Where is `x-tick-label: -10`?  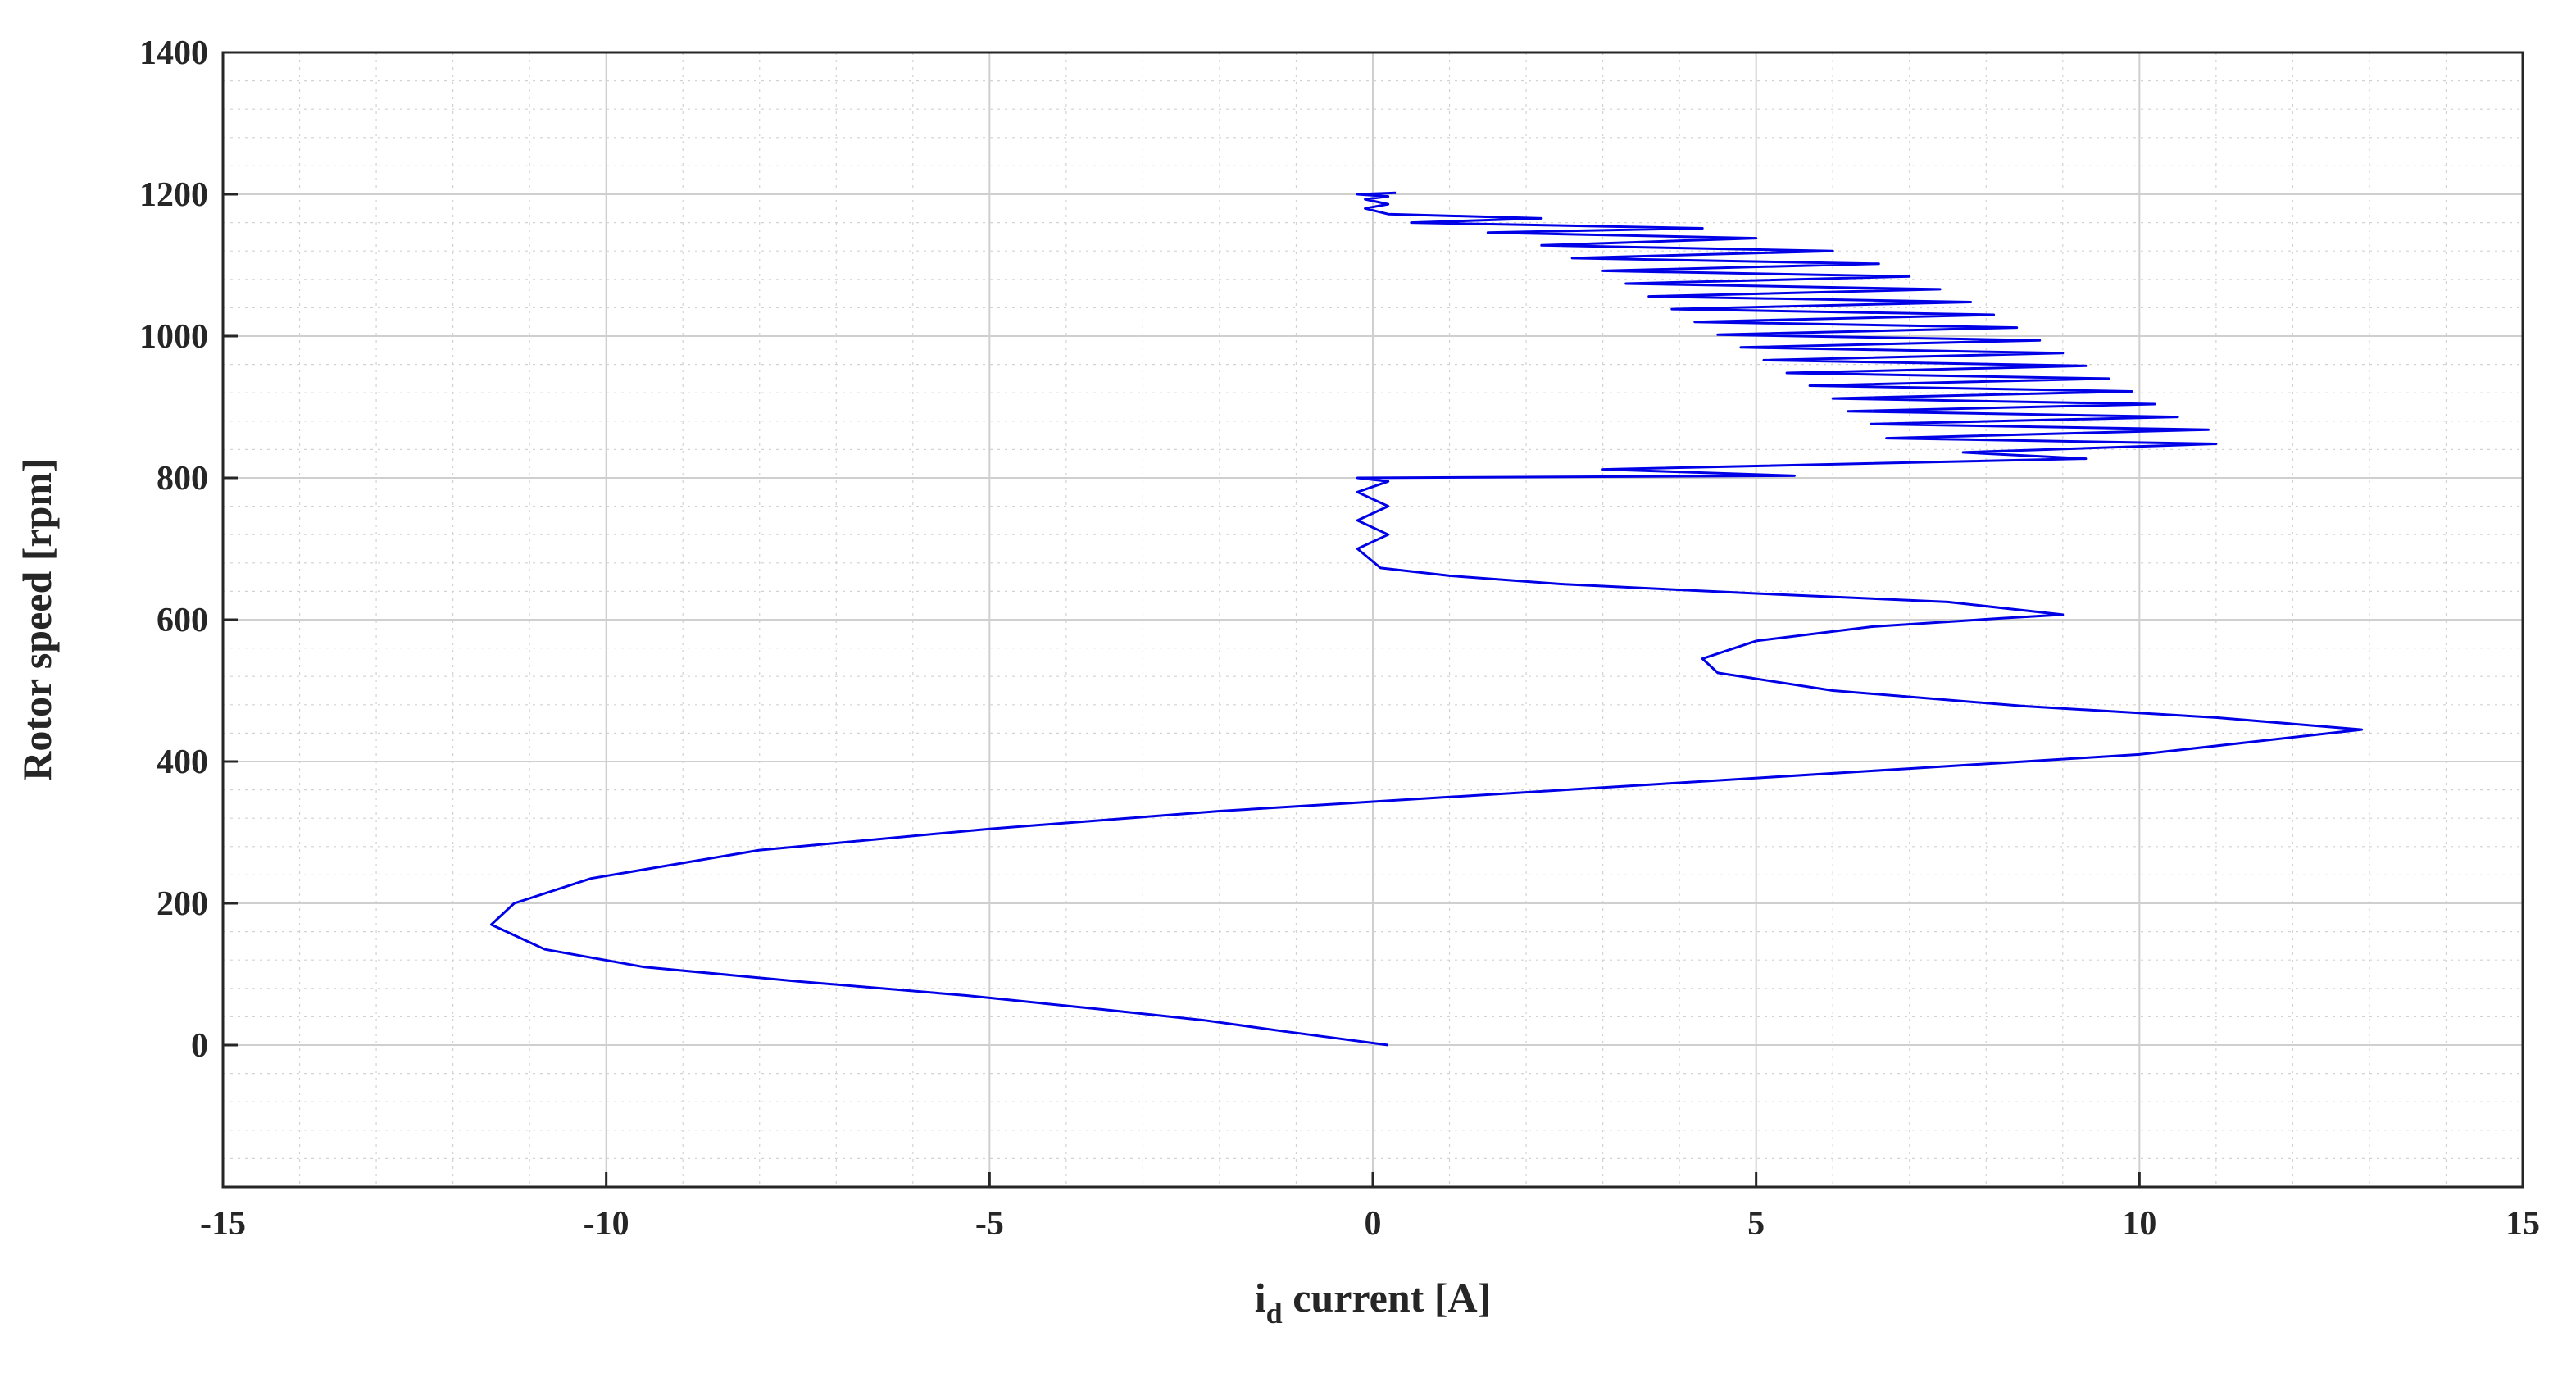
x-tick-label: -10 is located at coordinates (606, 1224).